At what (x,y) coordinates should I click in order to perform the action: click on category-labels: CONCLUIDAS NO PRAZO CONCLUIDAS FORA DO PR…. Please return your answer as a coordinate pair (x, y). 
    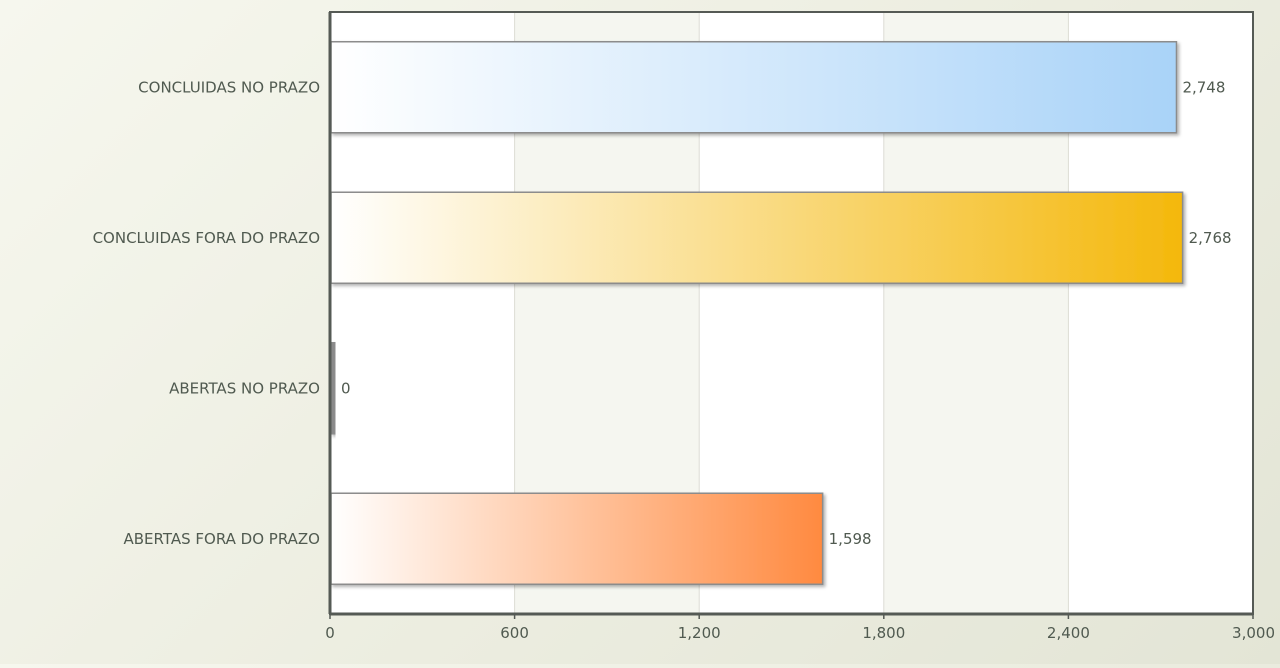
    Looking at the image, I should click on (206, 313).